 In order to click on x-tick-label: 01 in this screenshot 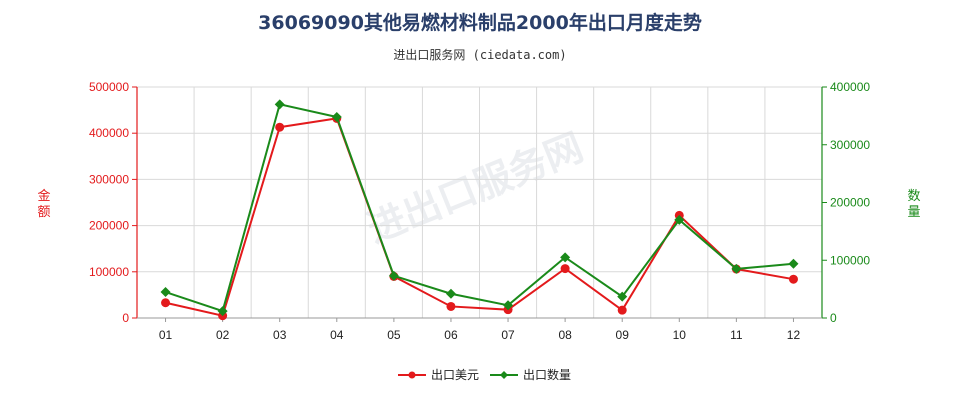, I will do `click(166, 335)`.